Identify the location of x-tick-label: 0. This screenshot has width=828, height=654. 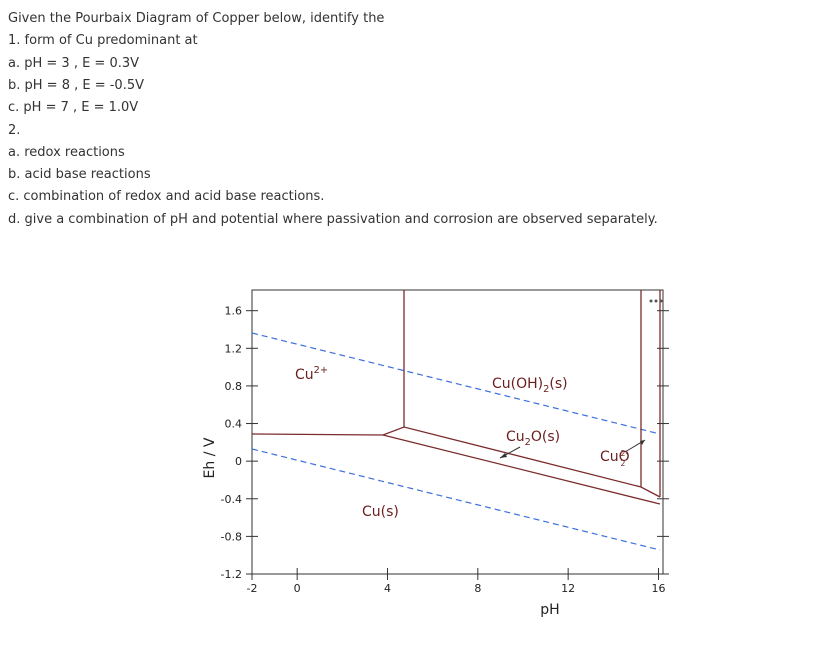
(297, 588).